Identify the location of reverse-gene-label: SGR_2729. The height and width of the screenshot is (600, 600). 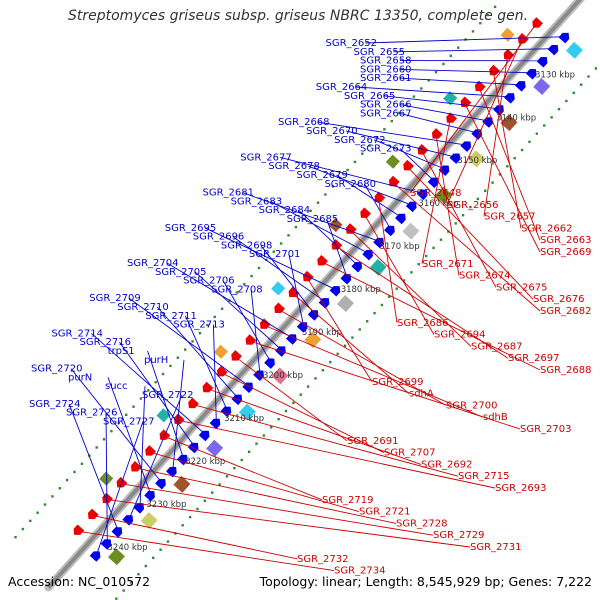
(459, 535).